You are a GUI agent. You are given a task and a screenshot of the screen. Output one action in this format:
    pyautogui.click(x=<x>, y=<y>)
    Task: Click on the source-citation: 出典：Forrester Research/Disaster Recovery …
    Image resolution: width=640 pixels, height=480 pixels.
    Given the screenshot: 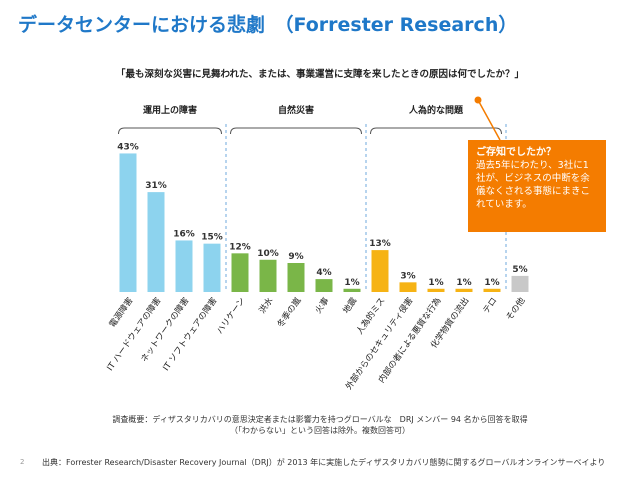 What is the action you would take?
    pyautogui.click(x=324, y=462)
    